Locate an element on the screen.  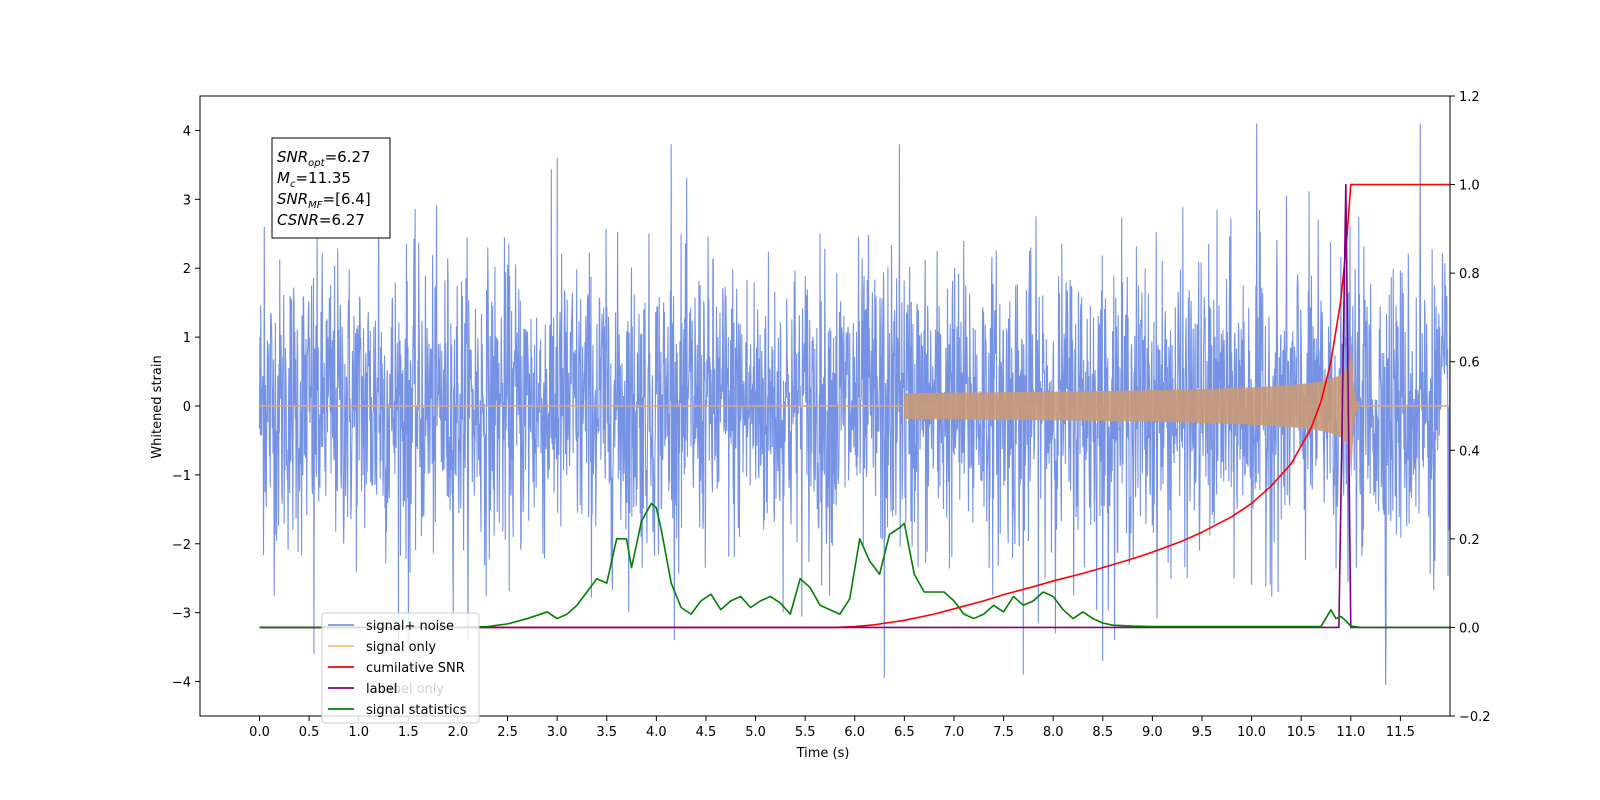
legend-label: label is located at coordinates (381, 689).